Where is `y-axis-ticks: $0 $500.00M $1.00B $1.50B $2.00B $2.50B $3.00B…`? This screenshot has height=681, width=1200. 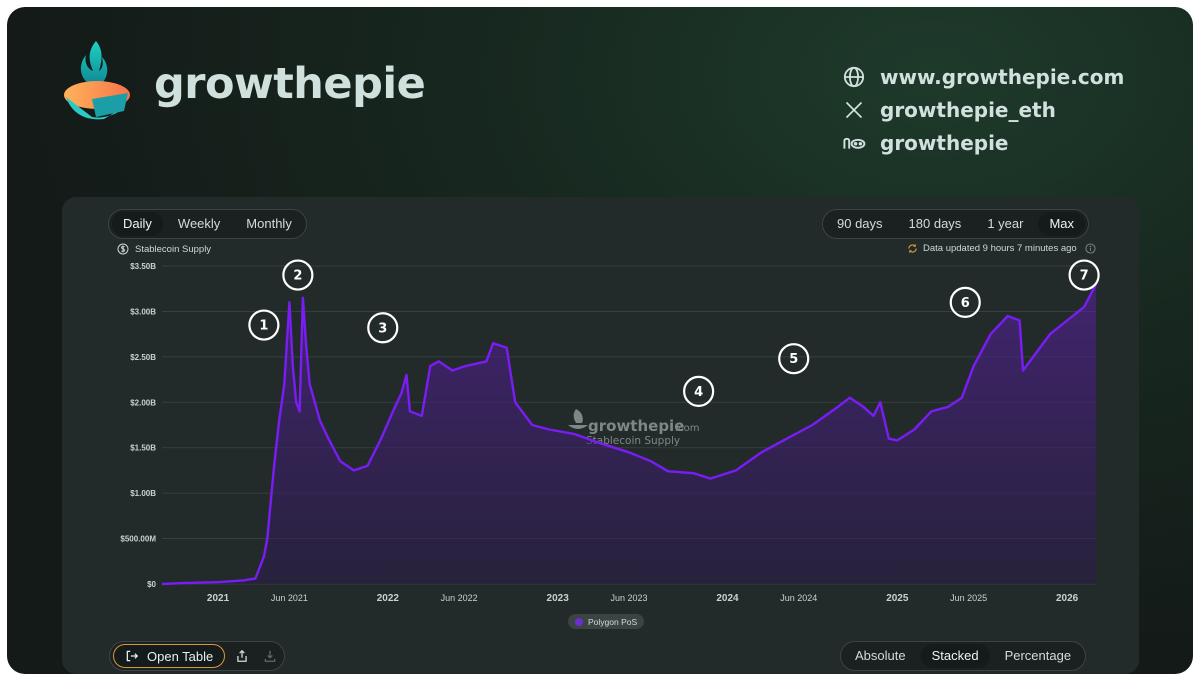
y-axis-ticks: $0 $500.00M $1.00B $1.50B $2.00B $2.50B $3.00B… is located at coordinates (138, 425).